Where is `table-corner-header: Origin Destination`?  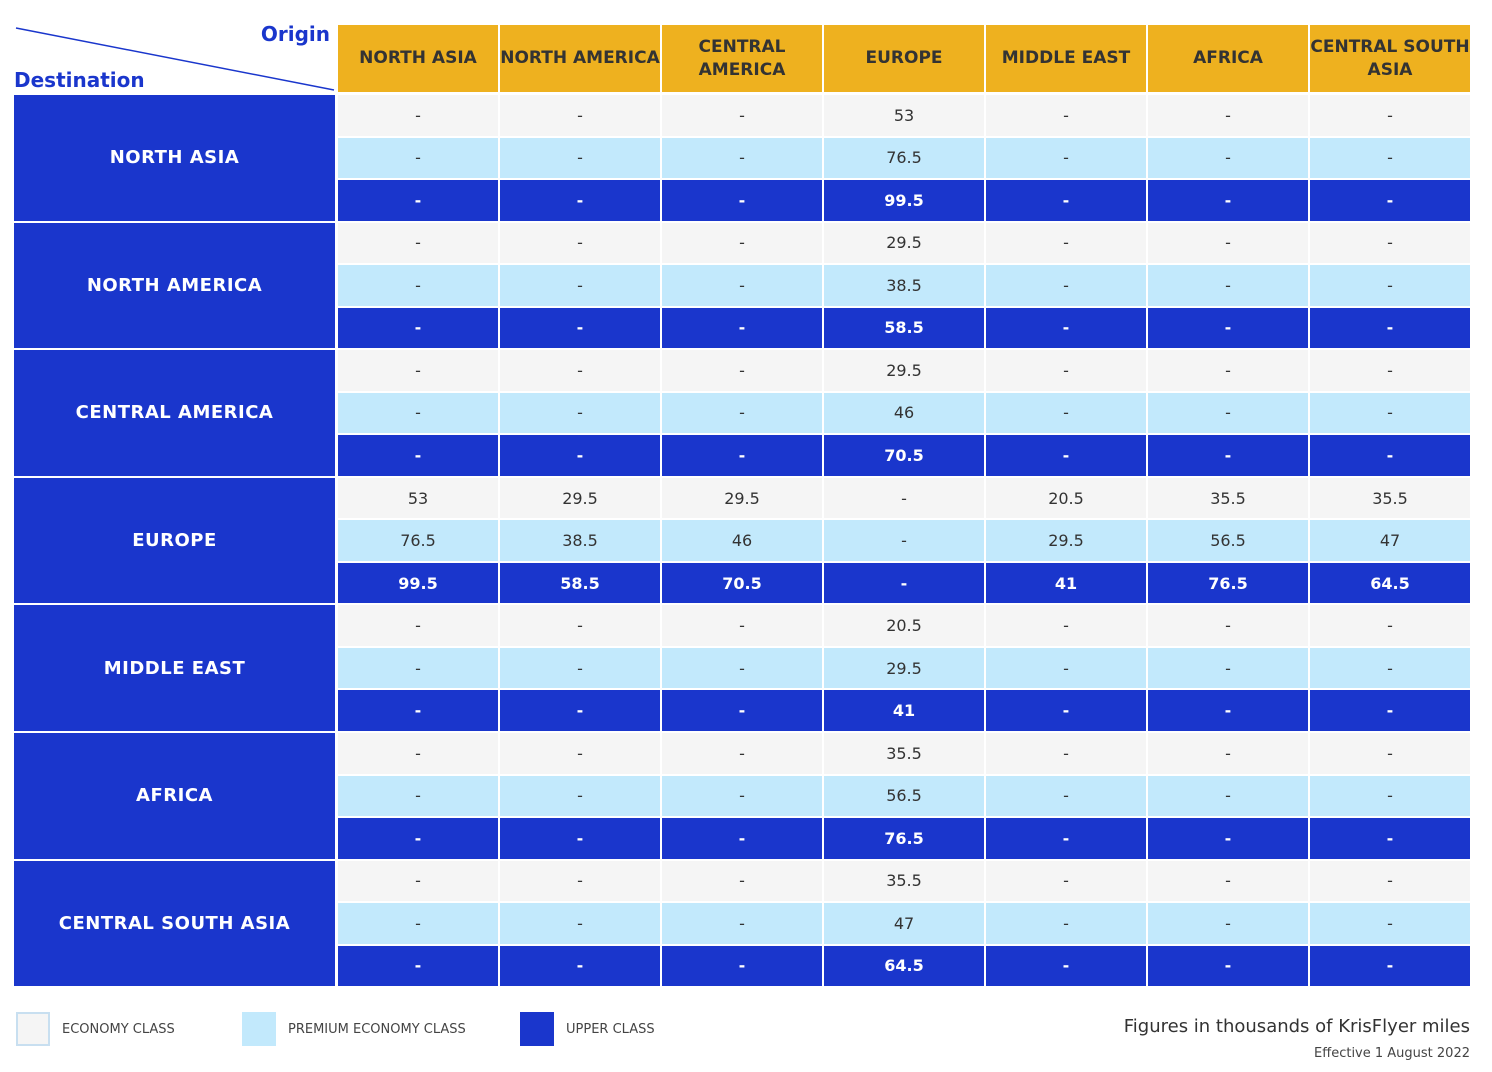 table-corner-header: Origin Destination is located at coordinates (175, 56).